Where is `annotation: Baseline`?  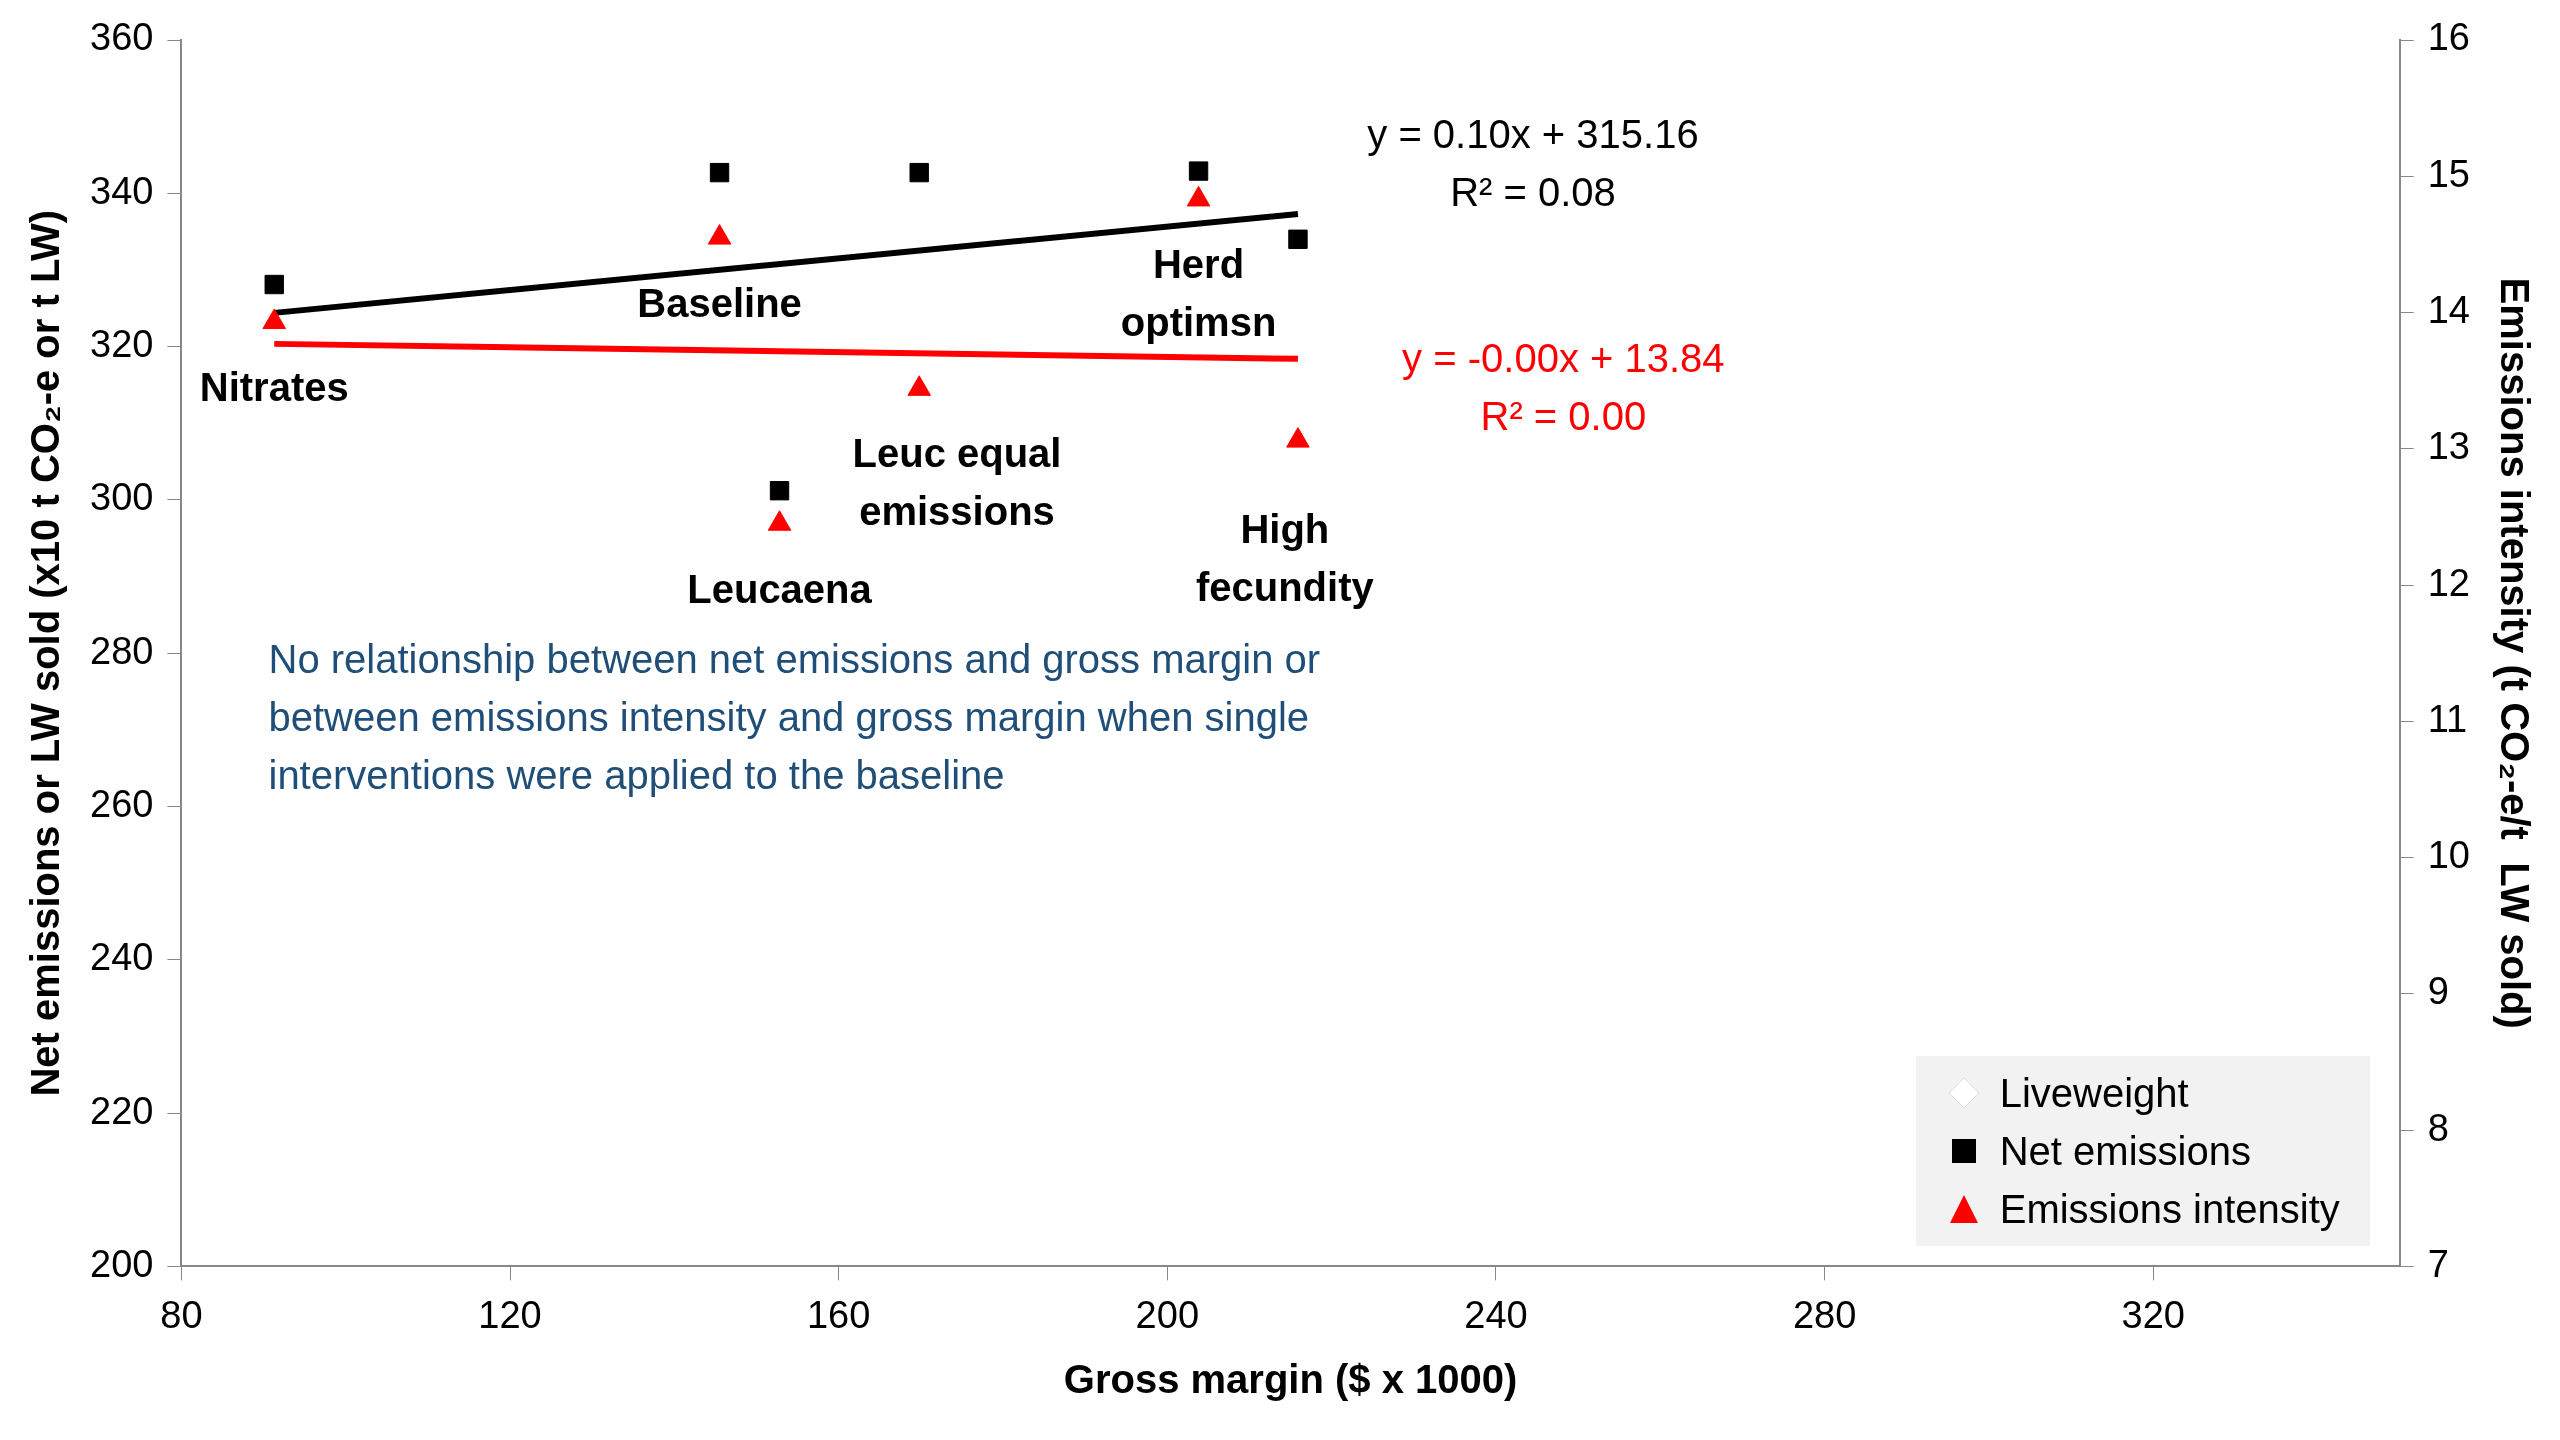
annotation: Baseline is located at coordinates (719, 302).